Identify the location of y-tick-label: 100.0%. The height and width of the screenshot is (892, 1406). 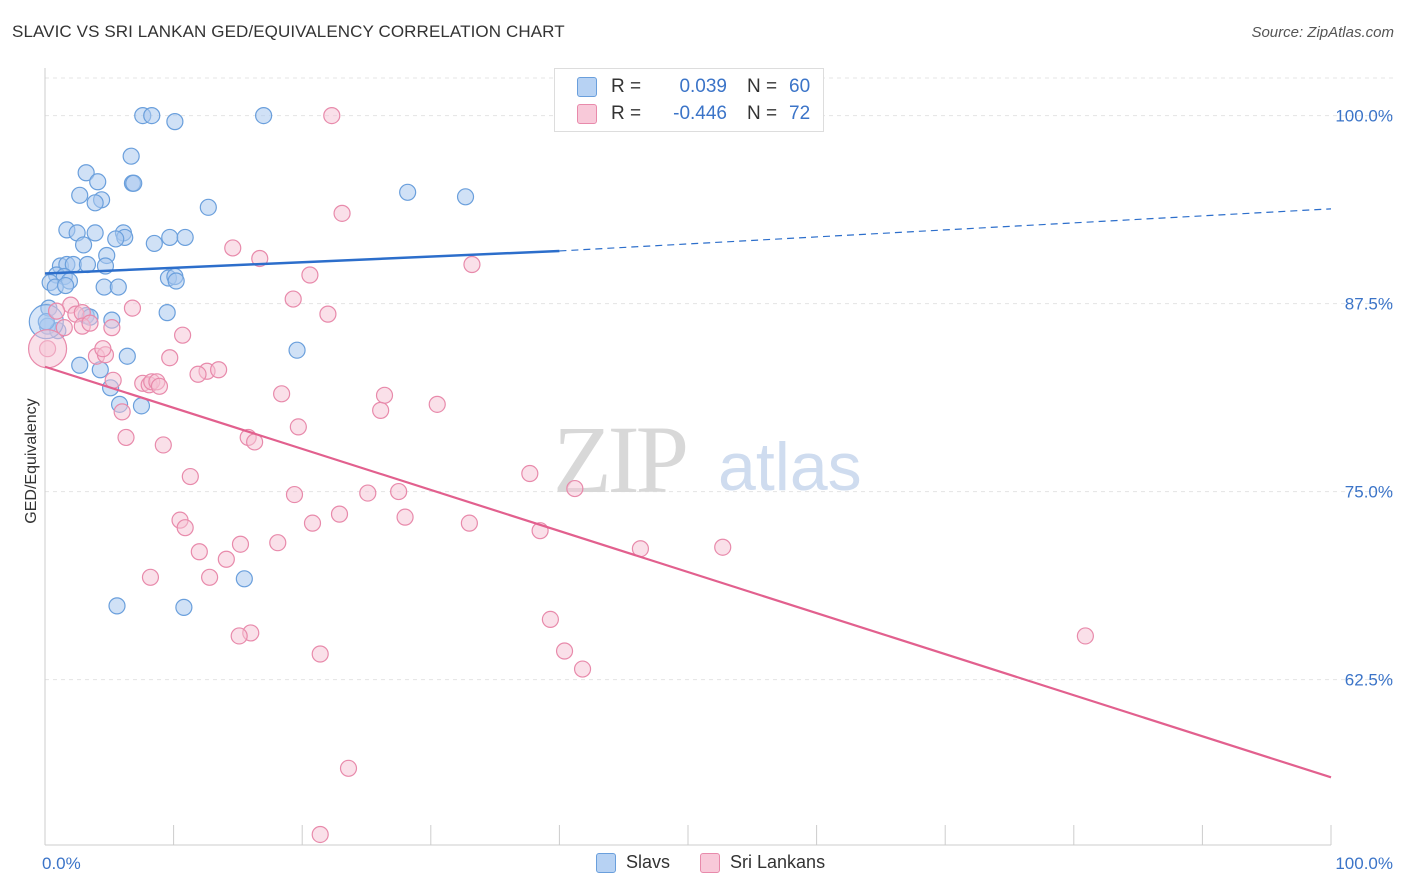
(1364, 116).